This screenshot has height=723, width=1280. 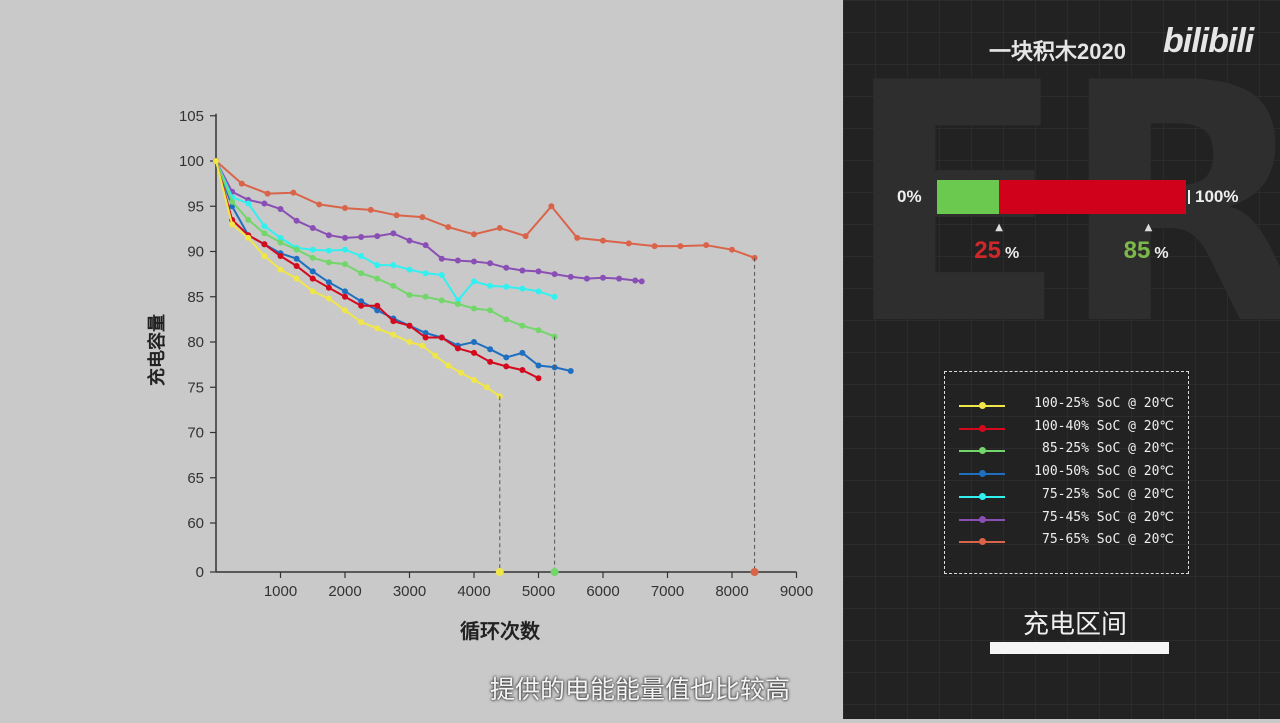 I want to click on x-tick-label: 6000, so click(x=602, y=591).